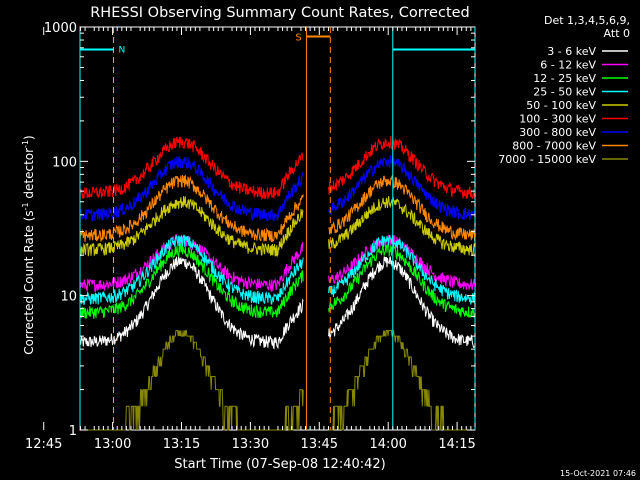  I want to click on y-tick-label: 100, so click(64, 162).